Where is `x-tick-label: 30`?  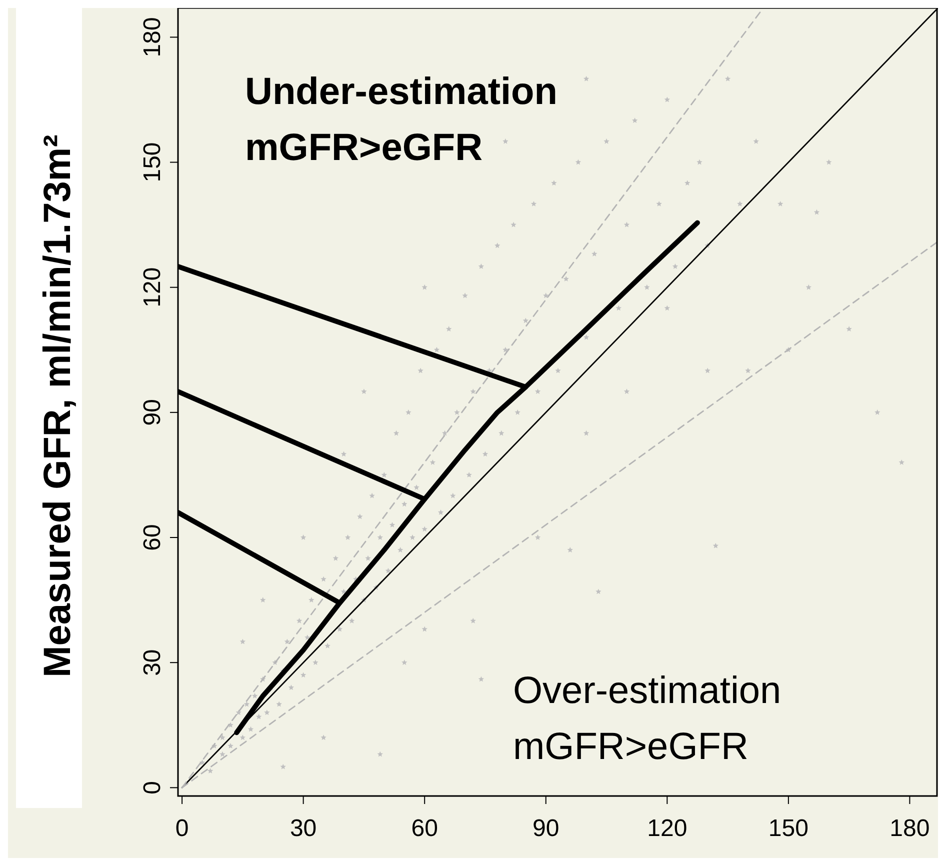 x-tick-label: 30 is located at coordinates (303, 828).